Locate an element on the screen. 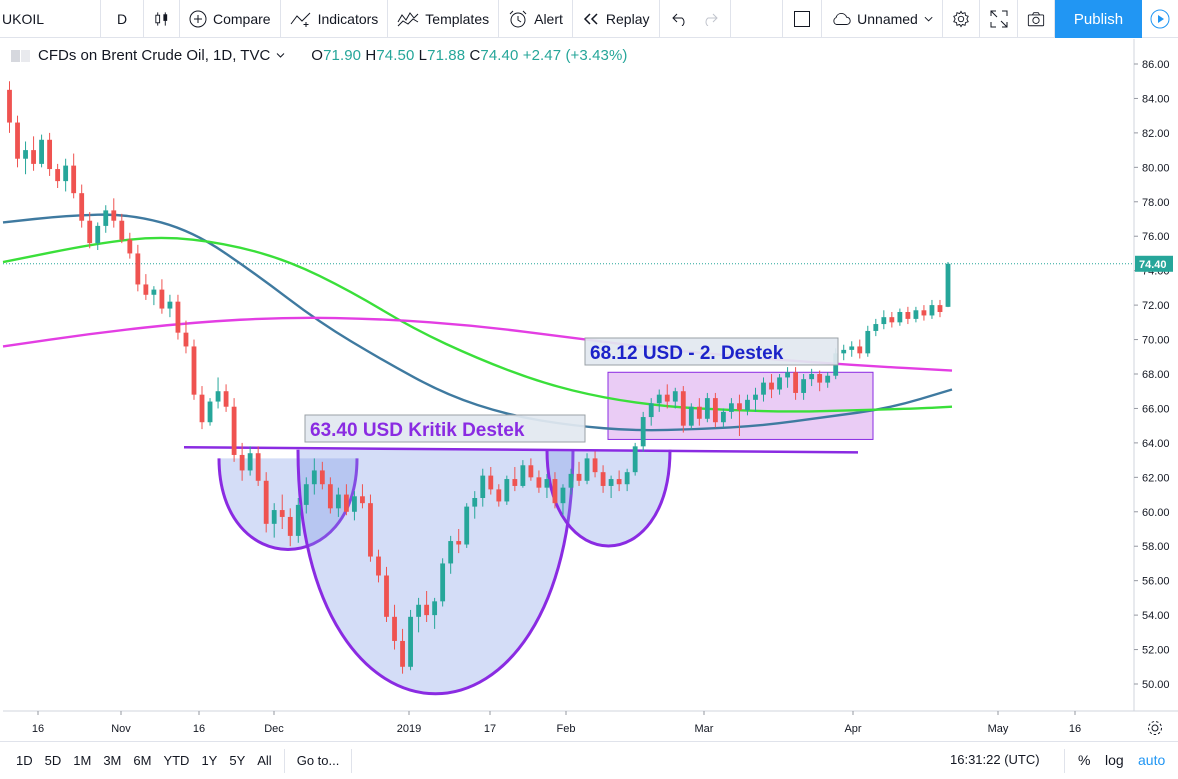  play-button is located at coordinates (1160, 19).